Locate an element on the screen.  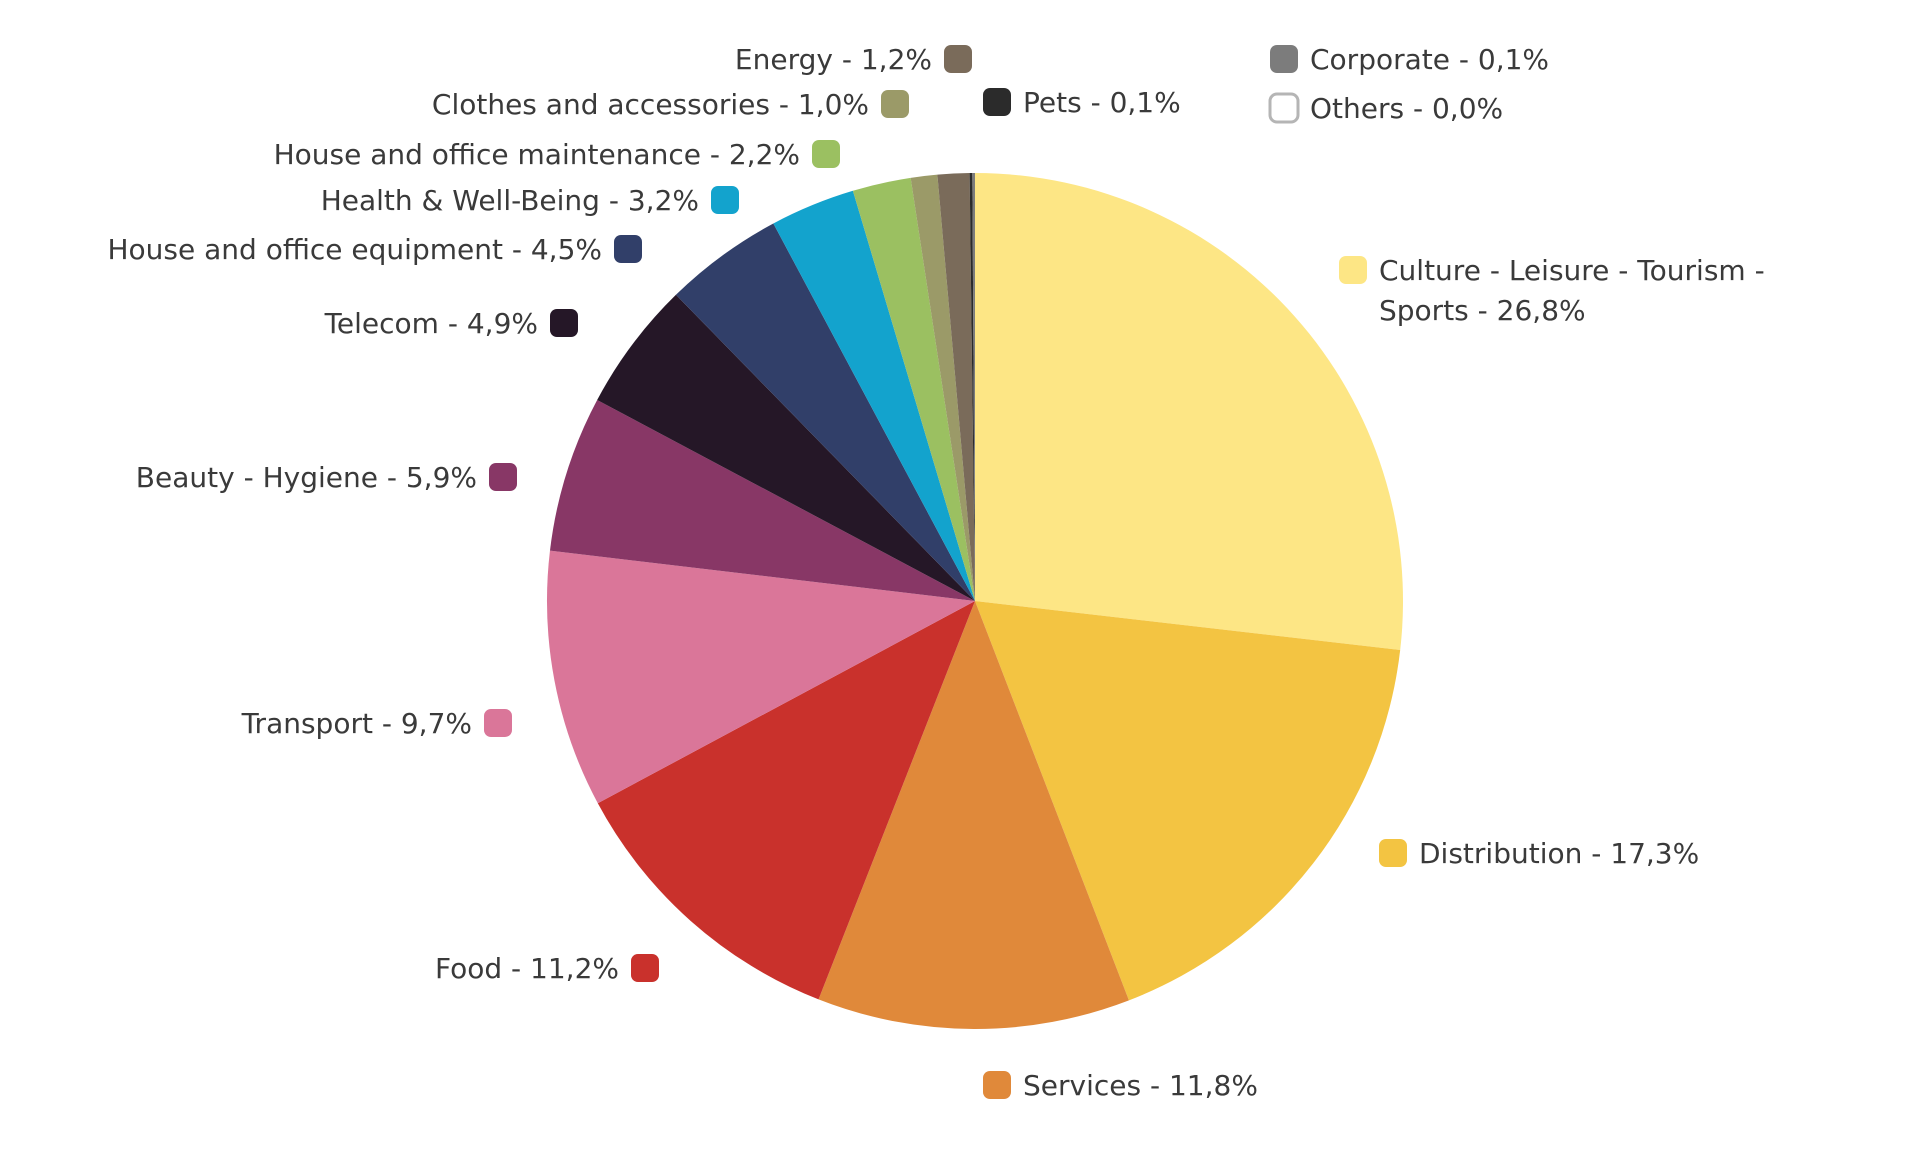
legend-swatch-transport is located at coordinates (498, 723).